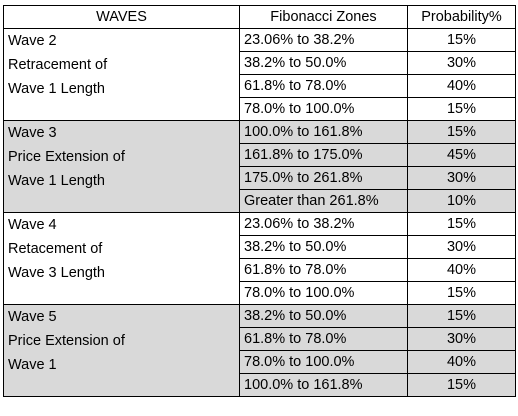 The height and width of the screenshot is (416, 518). What do you see at coordinates (323, 17) in the screenshot?
I see `header-fibonacci-zones: Fibonacci Zones` at bounding box center [323, 17].